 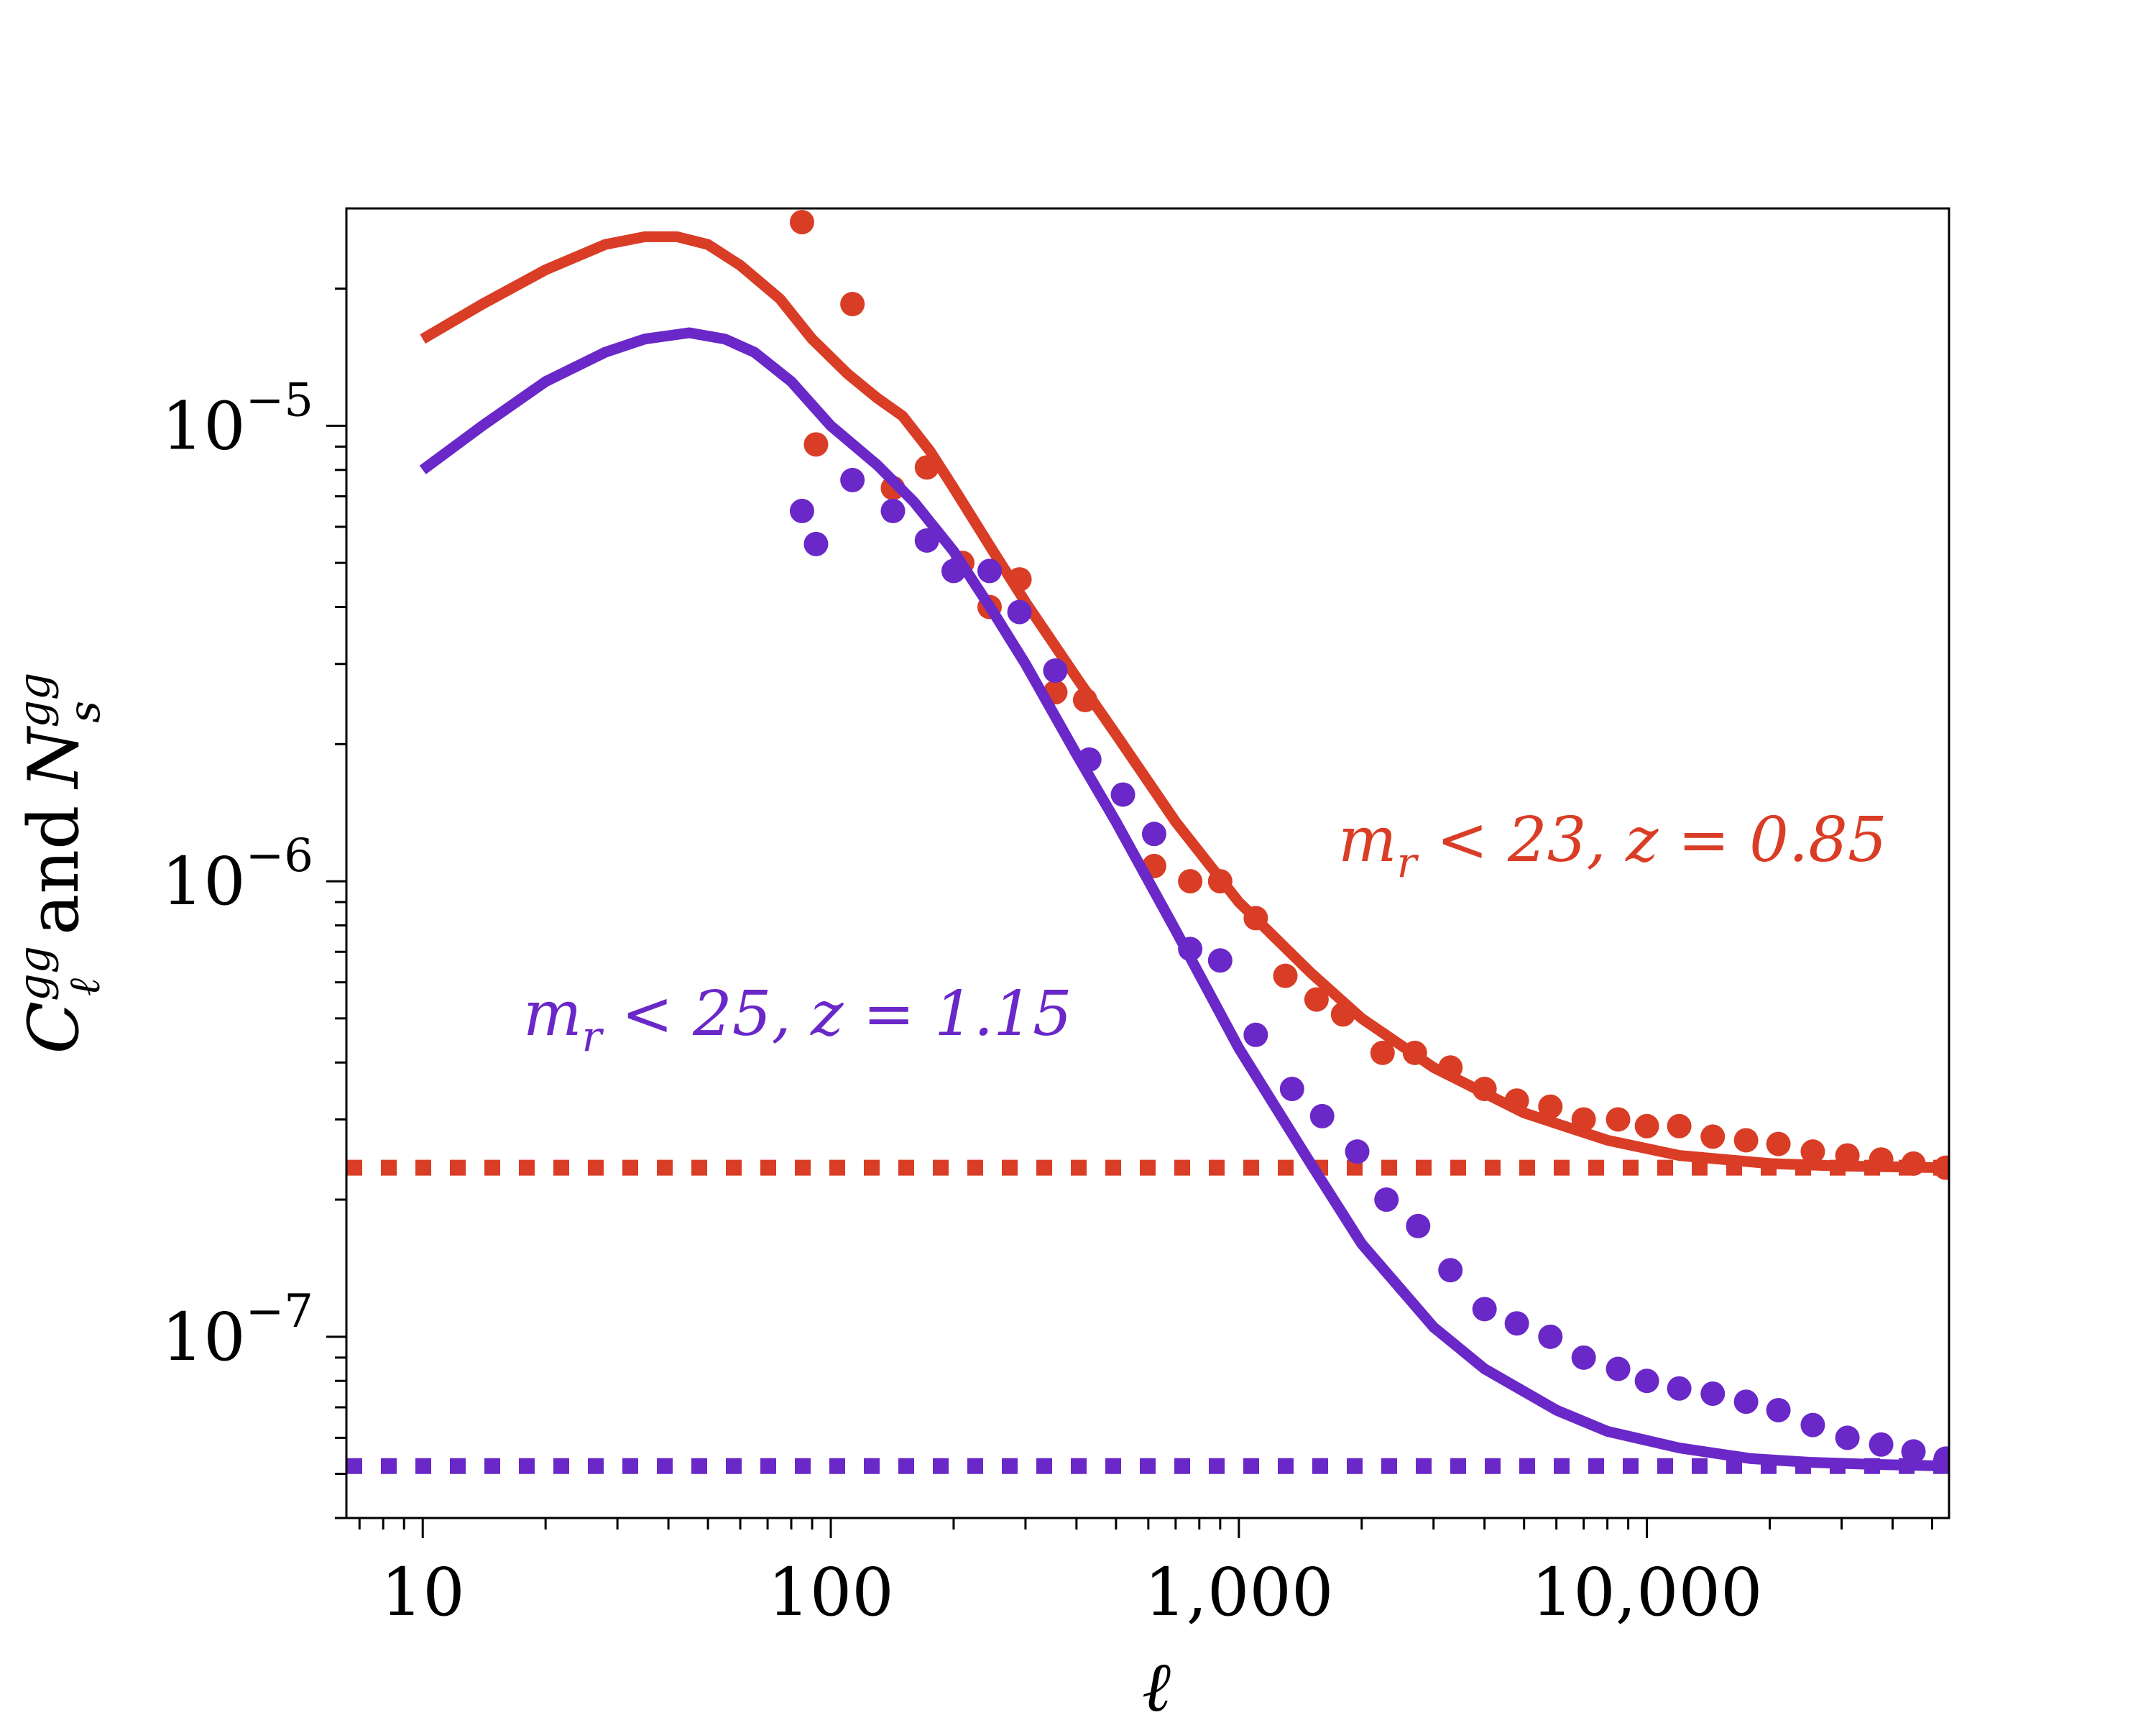 I want to click on y-title-c-sub: ℓ, so click(x=85, y=987).